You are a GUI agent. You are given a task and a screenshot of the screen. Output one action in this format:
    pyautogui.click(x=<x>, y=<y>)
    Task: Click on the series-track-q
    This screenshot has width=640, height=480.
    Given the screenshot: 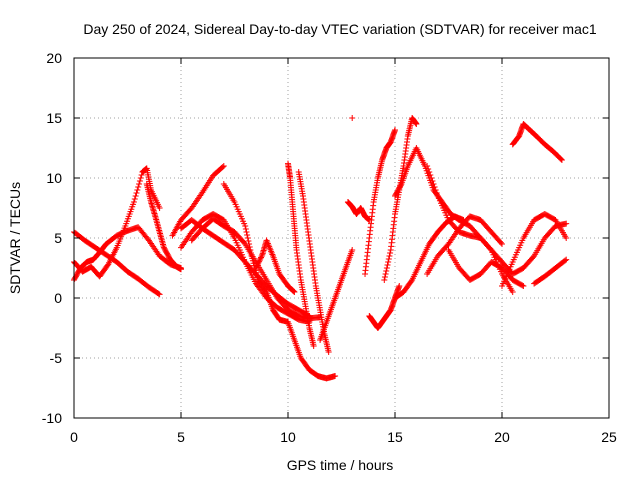 What is the action you would take?
    pyautogui.click(x=384, y=307)
    